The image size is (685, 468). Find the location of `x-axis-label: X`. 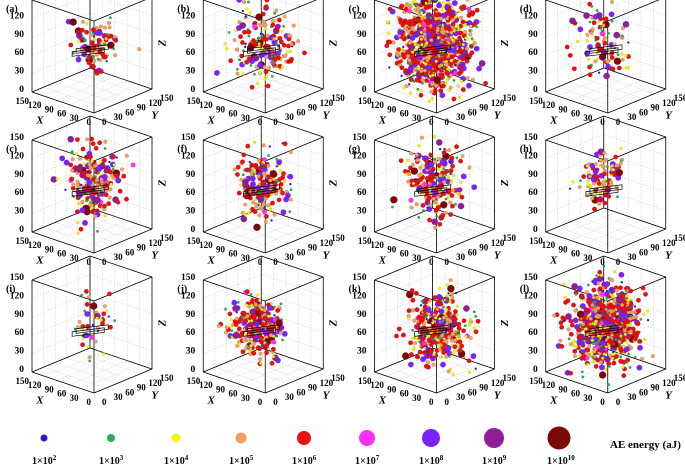

x-axis-label: X is located at coordinates (553, 120).